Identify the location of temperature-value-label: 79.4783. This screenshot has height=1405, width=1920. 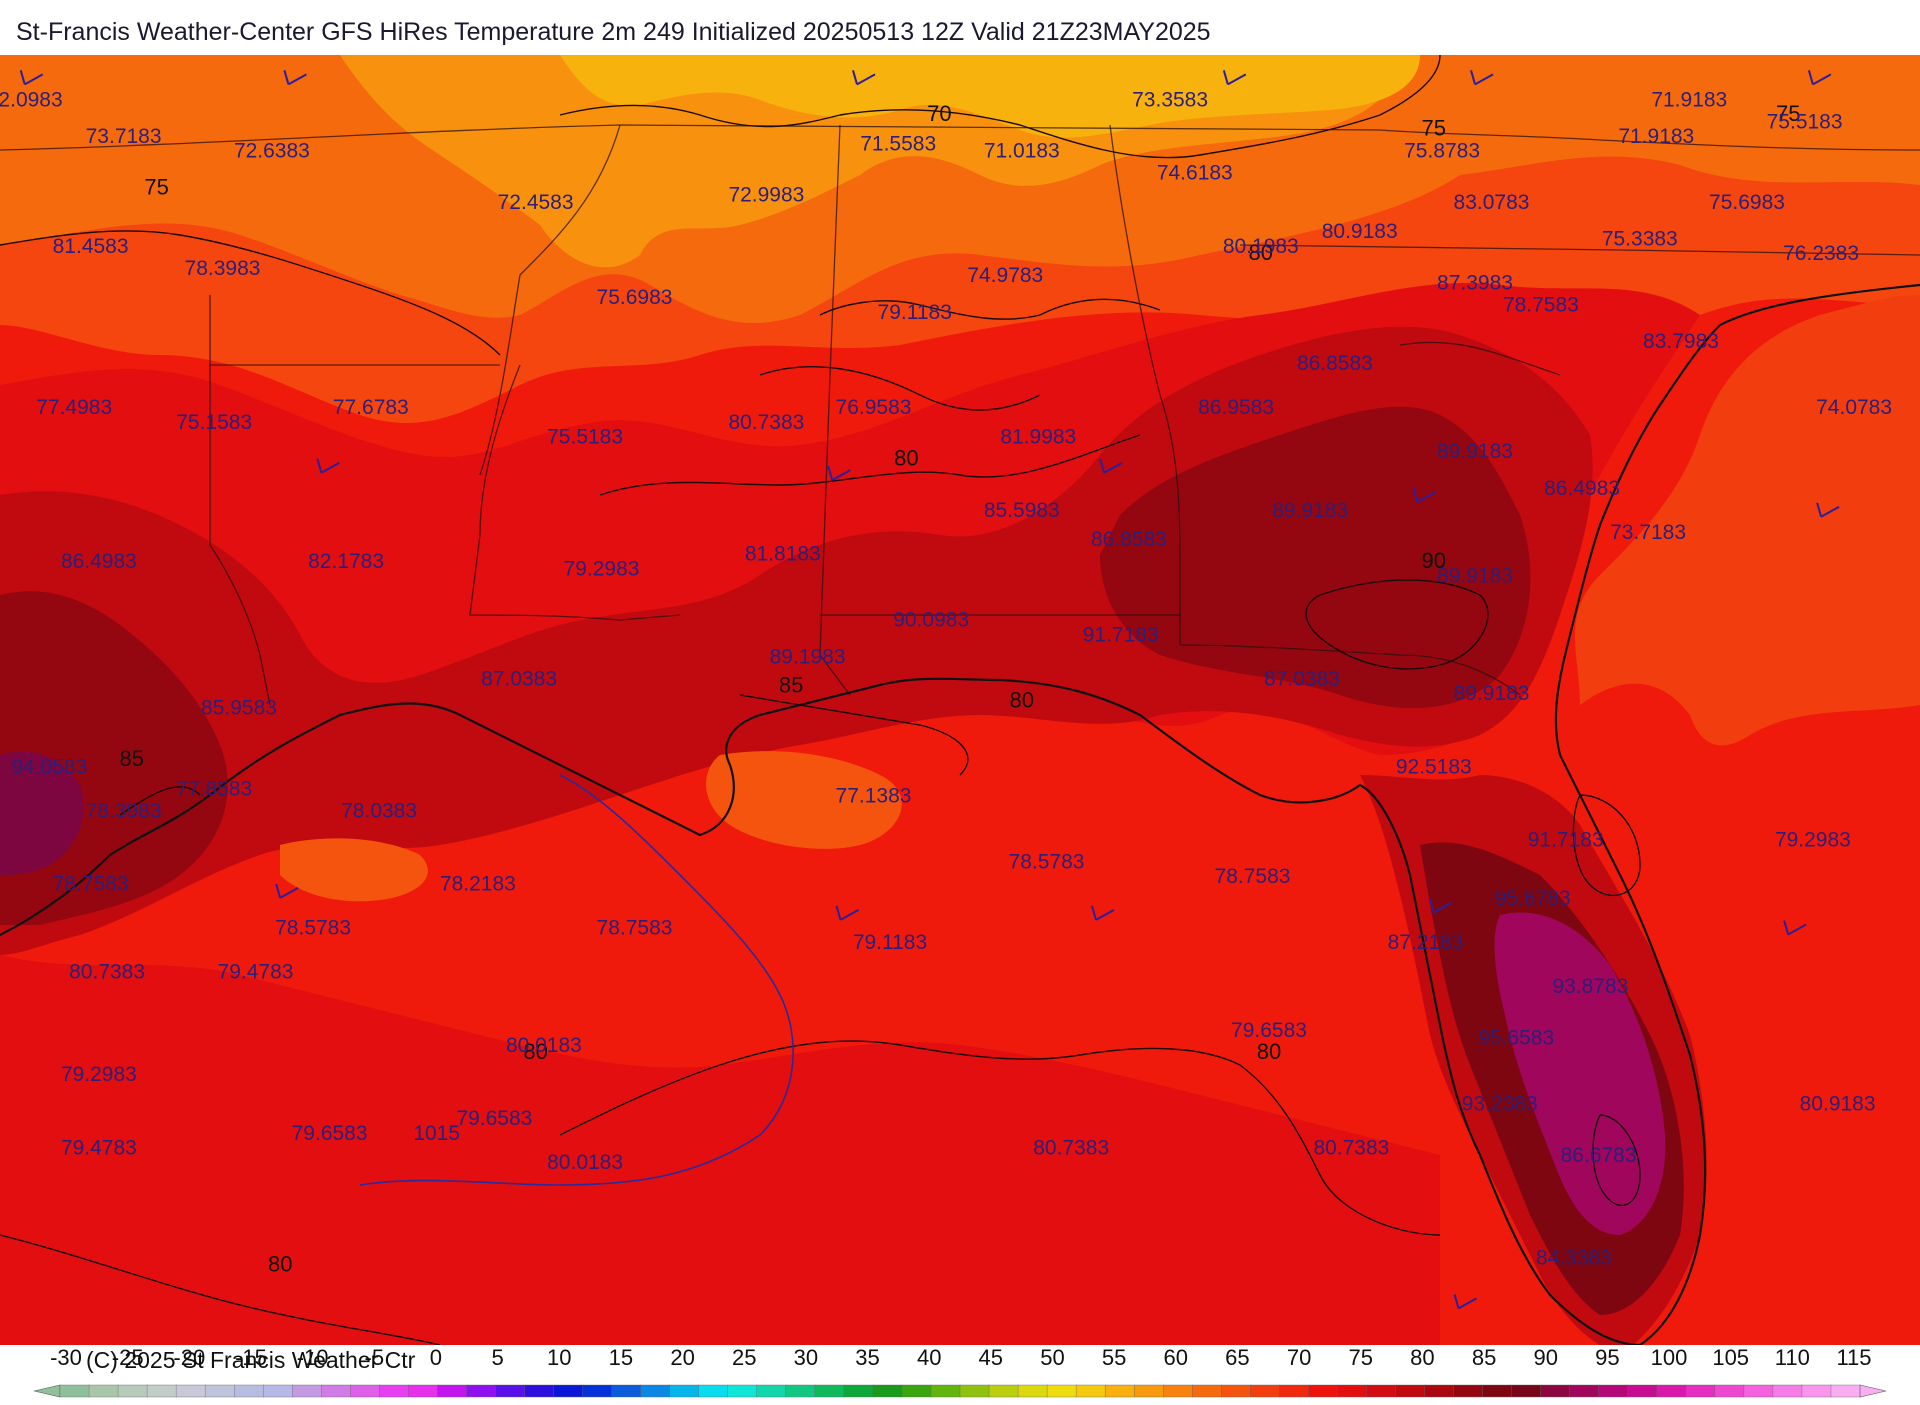
(99, 1147).